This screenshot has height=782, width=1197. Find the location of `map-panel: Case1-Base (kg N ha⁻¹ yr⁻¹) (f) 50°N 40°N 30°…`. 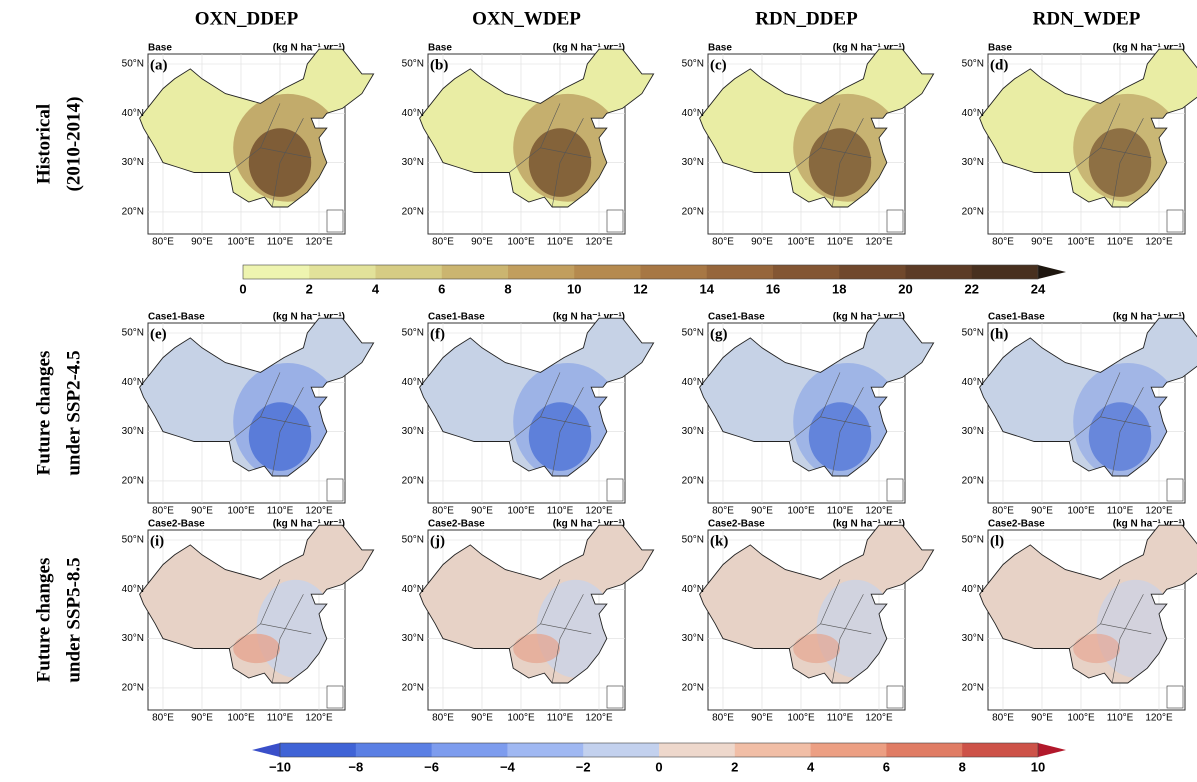

map-panel: Case1-Base (kg N ha⁻¹ yr⁻¹) (f) 50°N 40°N 30°… is located at coordinates (528, 414).